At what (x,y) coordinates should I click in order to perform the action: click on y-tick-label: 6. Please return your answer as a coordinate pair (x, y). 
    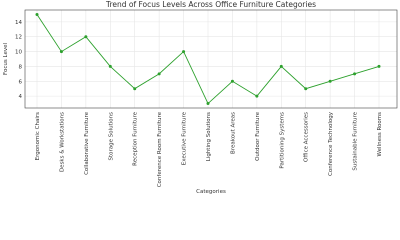
    Looking at the image, I should click on (21, 82).